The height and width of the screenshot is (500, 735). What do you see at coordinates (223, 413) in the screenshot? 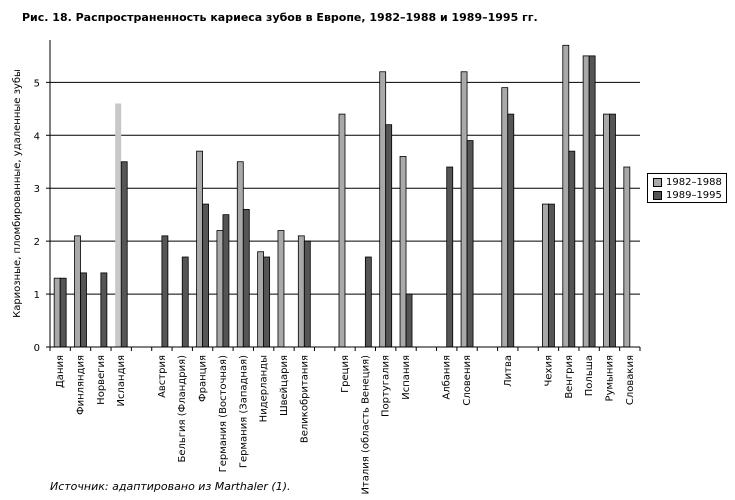
I see `x-tick-label: Германия (Восточная)` at bounding box center [223, 413].